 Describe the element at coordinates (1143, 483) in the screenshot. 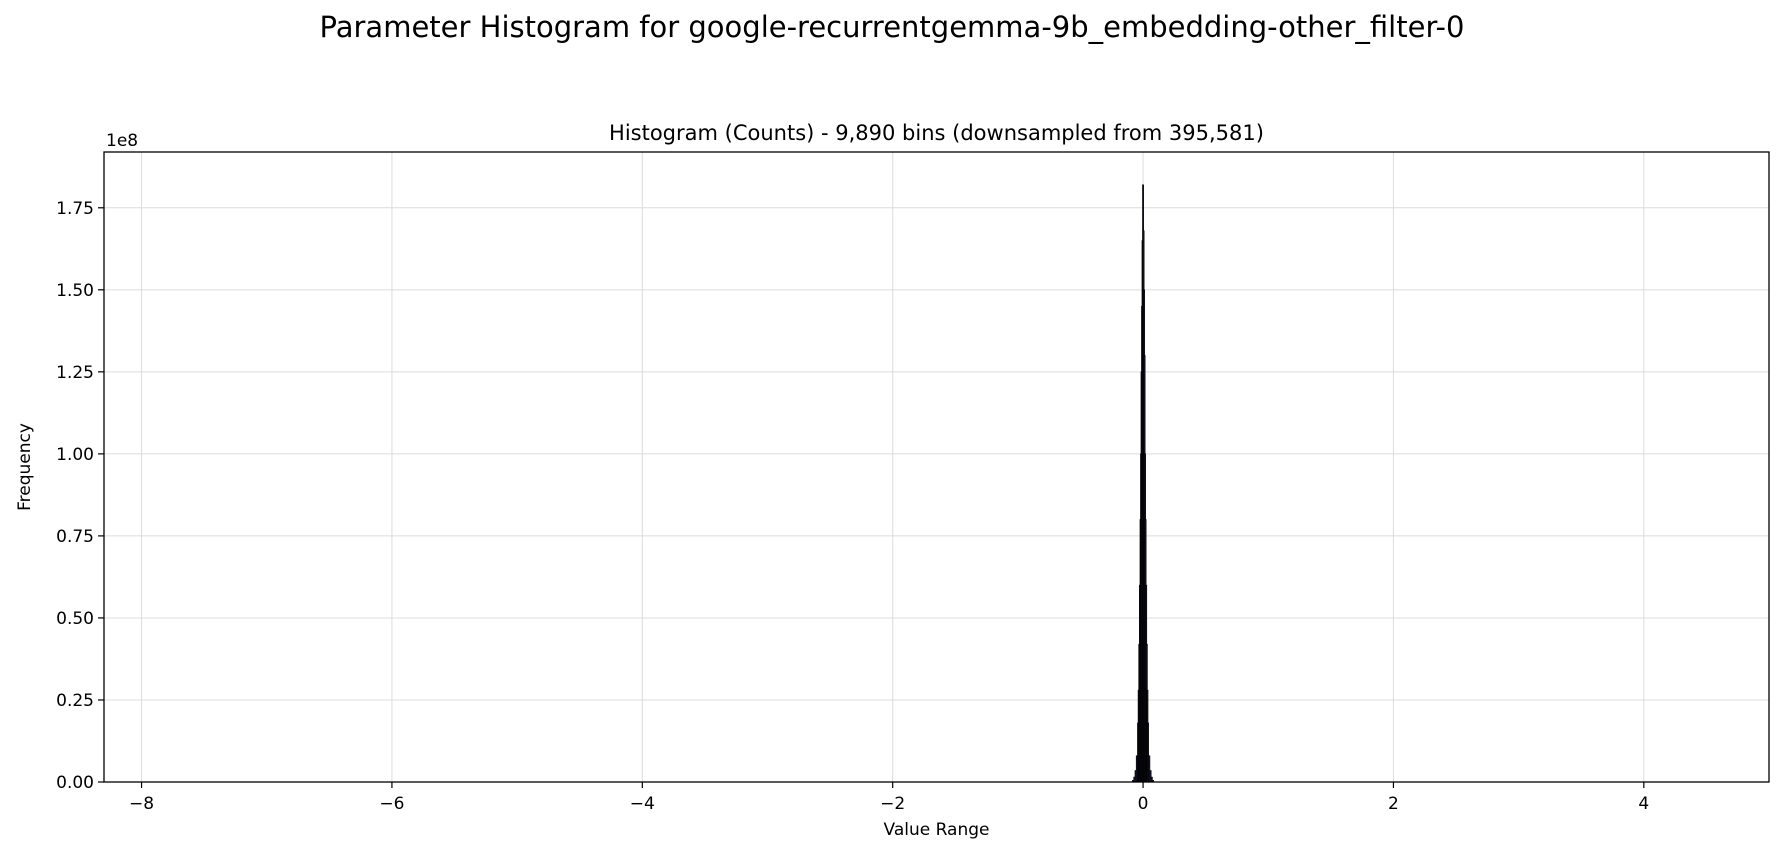

I see `histogram-bars` at that location.